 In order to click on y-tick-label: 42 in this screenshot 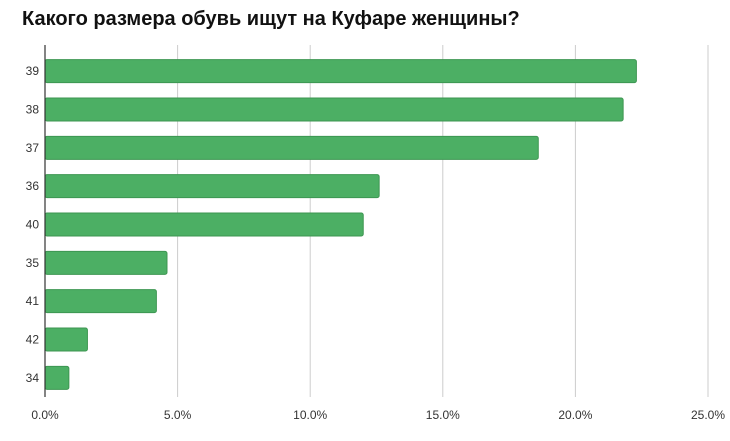, I will do `click(33, 340)`.